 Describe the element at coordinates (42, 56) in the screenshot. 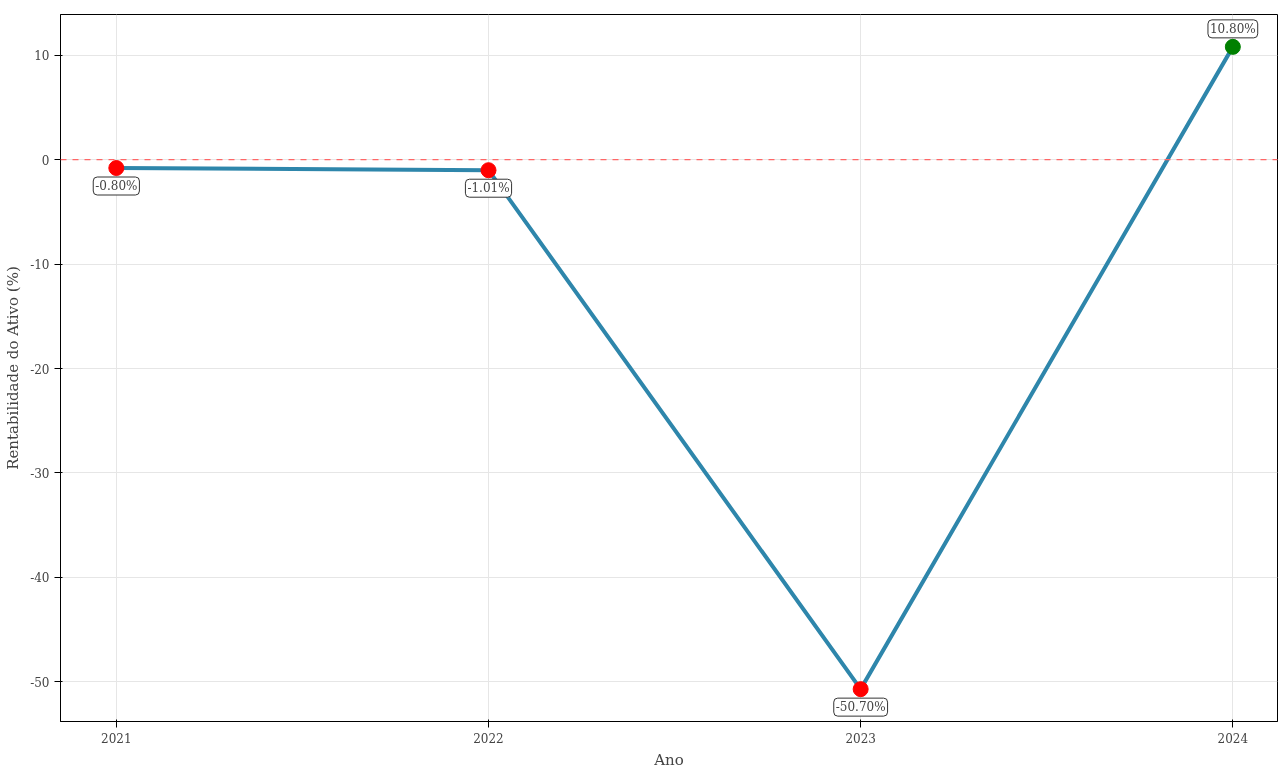

I see `y-tick-label: 10` at that location.